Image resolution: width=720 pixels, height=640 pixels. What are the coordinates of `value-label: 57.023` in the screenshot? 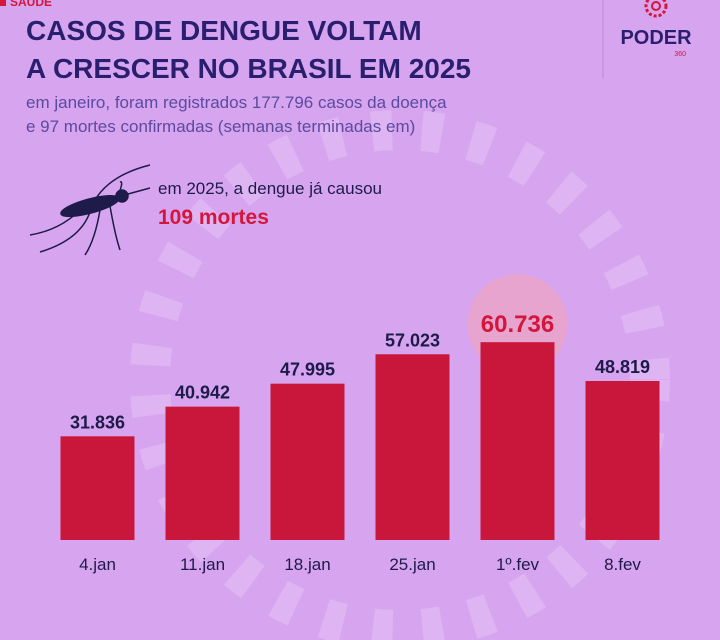 It's located at (412, 340).